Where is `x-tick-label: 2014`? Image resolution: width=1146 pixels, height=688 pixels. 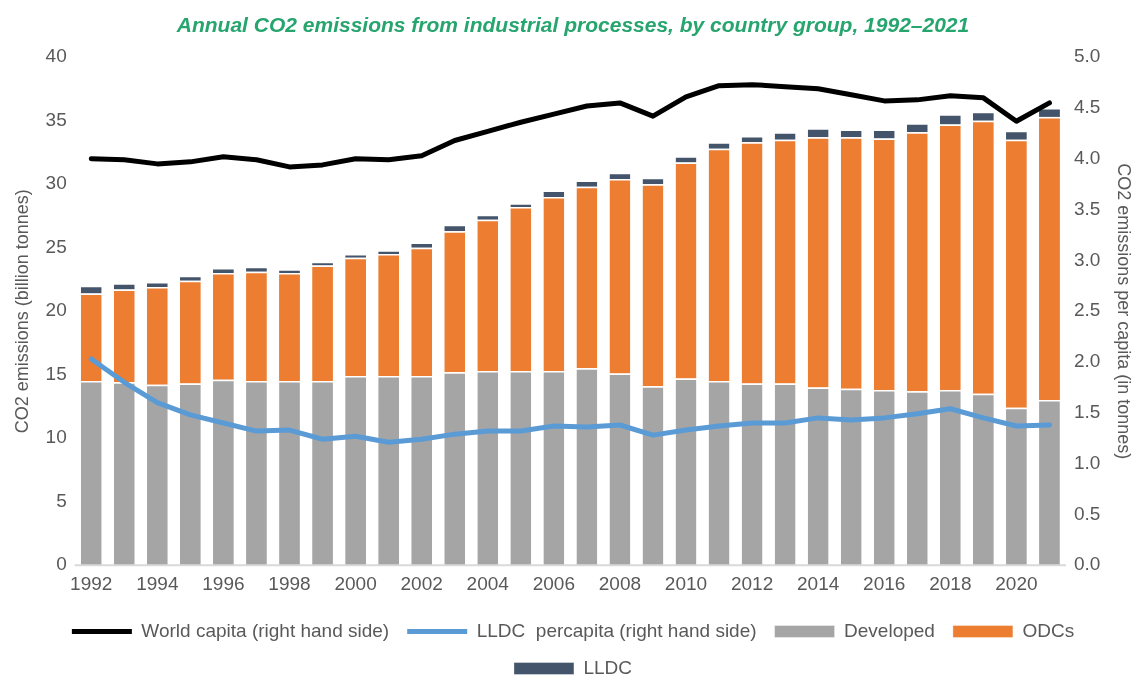 x-tick-label: 2014 is located at coordinates (818, 583).